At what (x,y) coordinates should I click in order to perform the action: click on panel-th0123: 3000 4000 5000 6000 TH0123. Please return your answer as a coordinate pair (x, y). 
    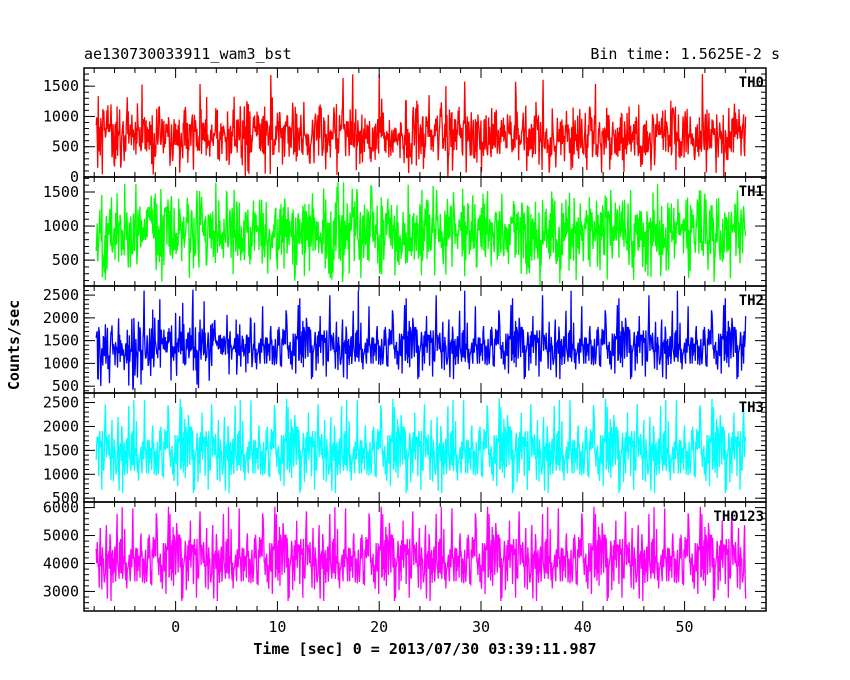
    Looking at the image, I should click on (405, 555).